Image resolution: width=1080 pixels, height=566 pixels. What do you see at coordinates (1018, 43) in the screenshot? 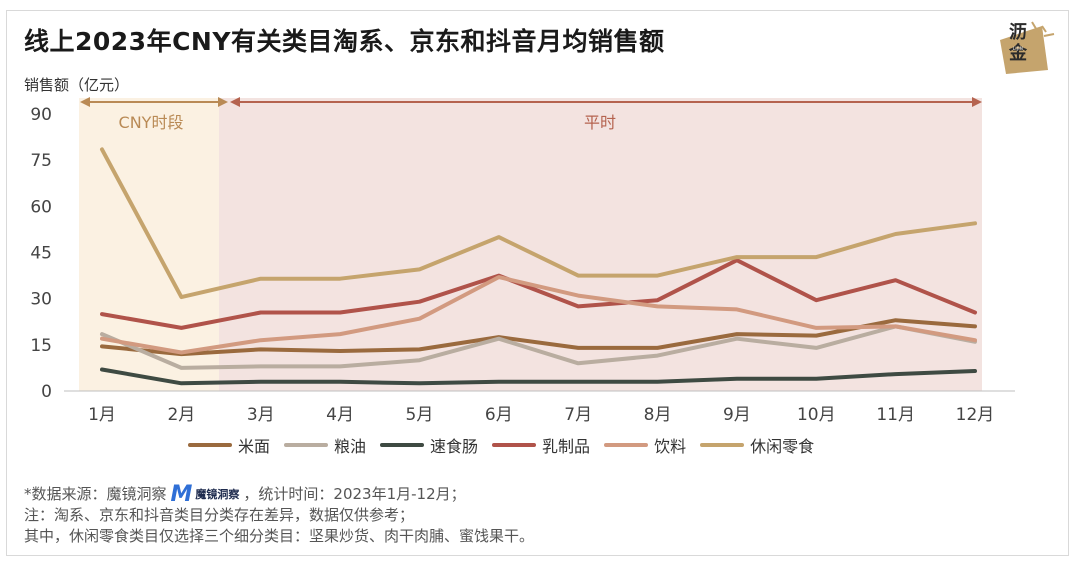
I see `brand-logo-text: 沥 金` at bounding box center [1018, 43].